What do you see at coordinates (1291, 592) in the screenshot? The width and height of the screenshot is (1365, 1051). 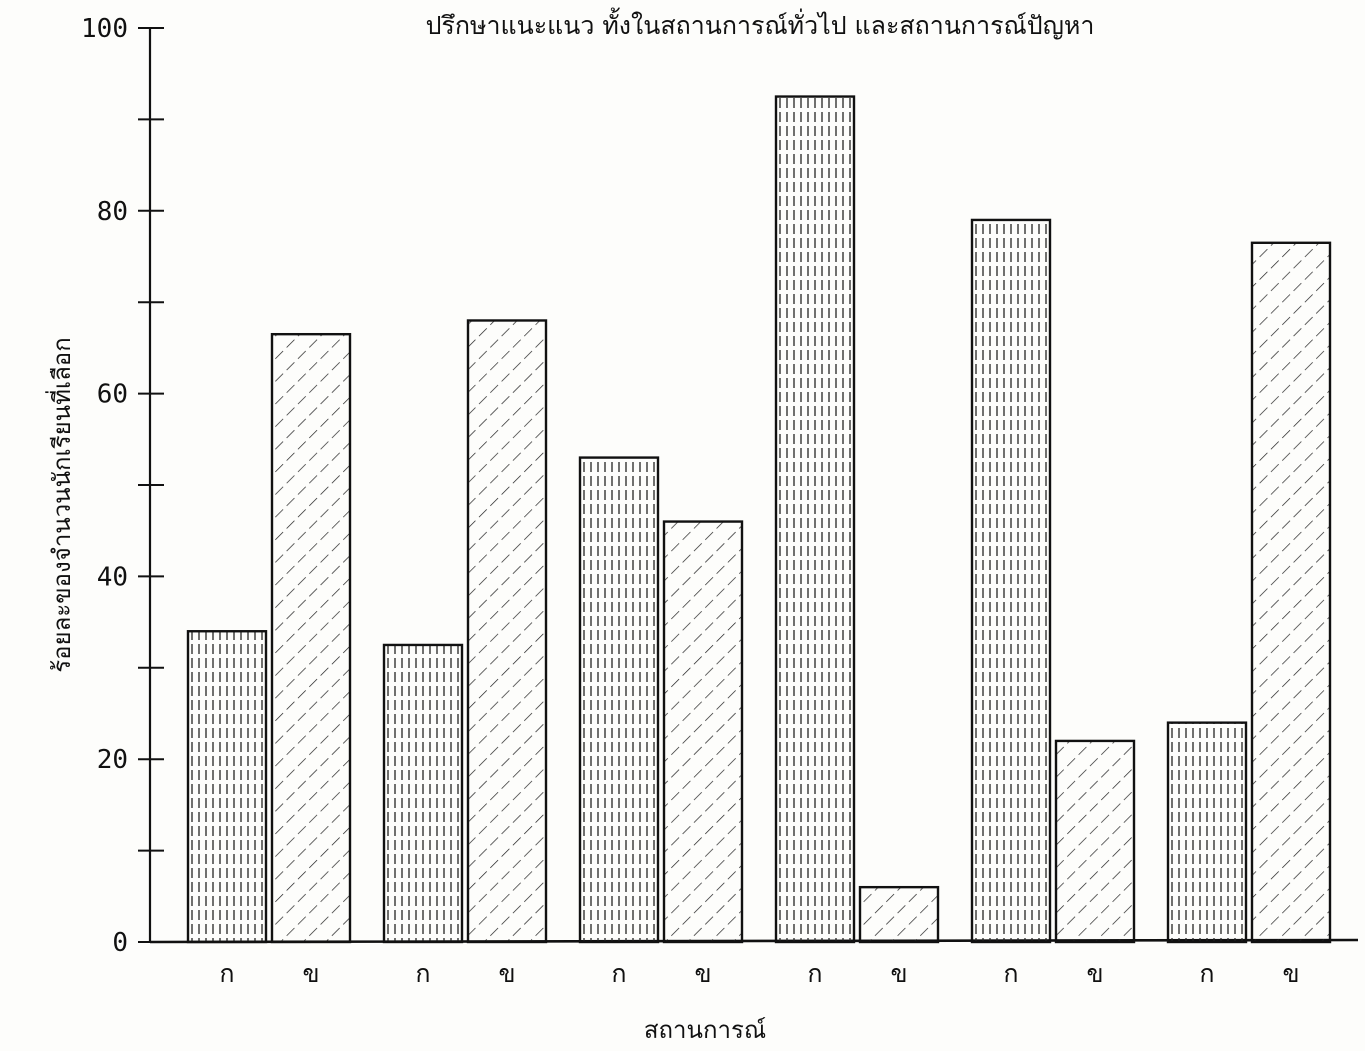 I see `bar-6-b` at bounding box center [1291, 592].